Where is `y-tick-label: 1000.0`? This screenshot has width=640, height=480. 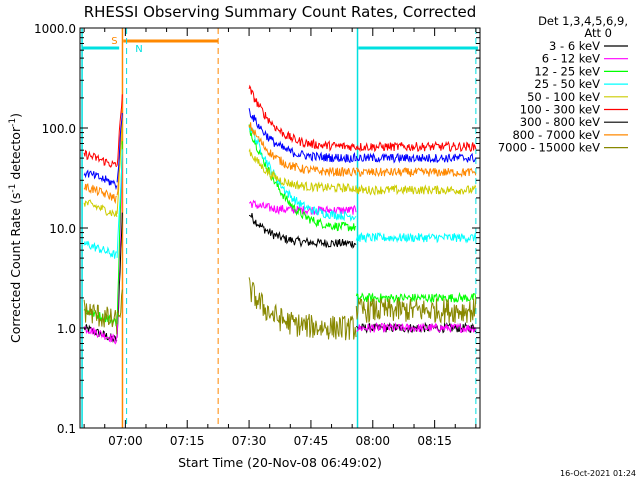 y-tick-label: 1000.0 is located at coordinates (55, 29).